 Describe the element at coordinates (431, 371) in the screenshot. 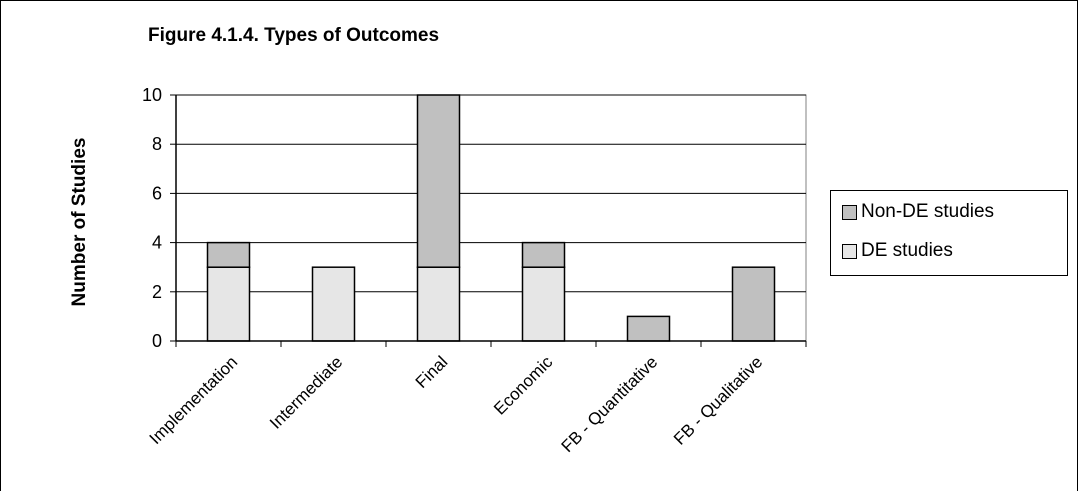

I see `x-tick-label: Final` at that location.